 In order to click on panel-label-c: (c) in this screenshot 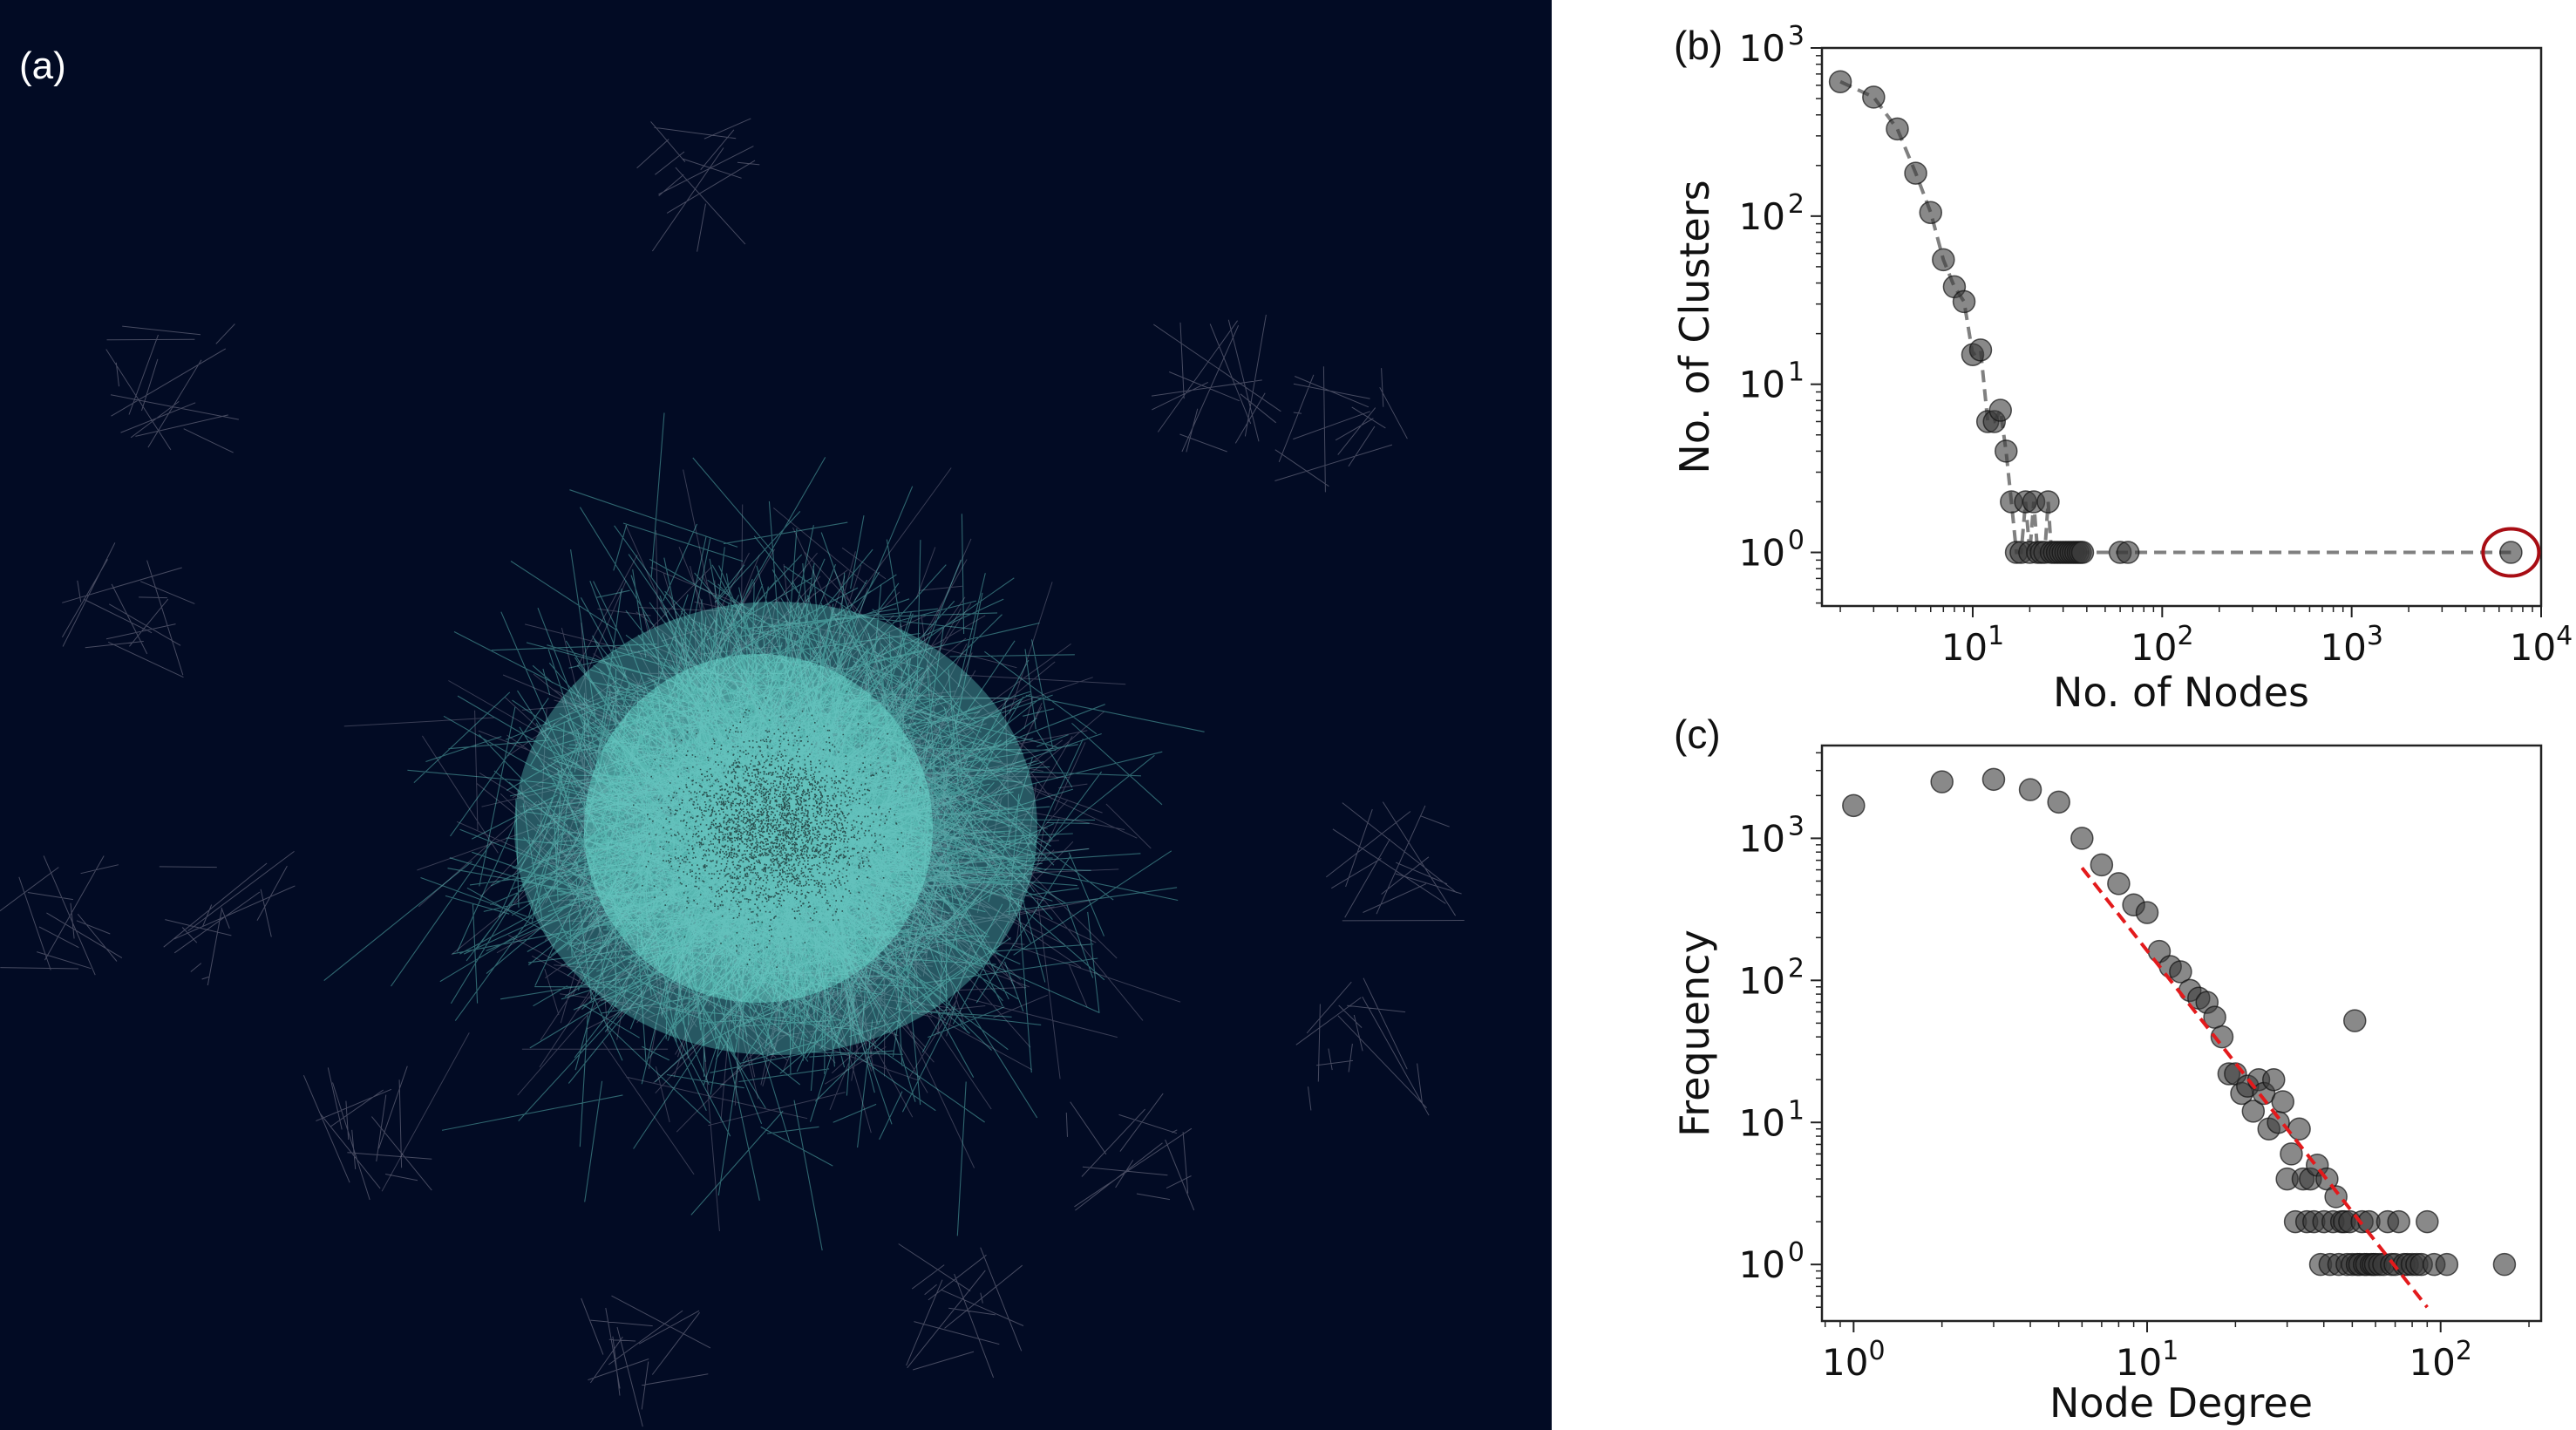, I will do `click(1697, 734)`.